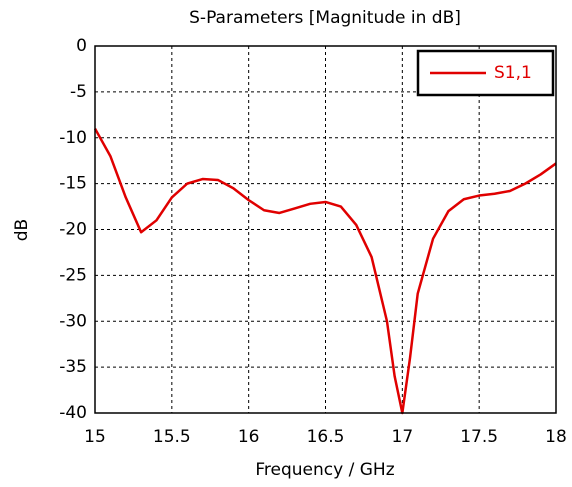 The width and height of the screenshot is (572, 487). Describe the element at coordinates (249, 437) in the screenshot. I see `x-tick-label: 16` at that location.